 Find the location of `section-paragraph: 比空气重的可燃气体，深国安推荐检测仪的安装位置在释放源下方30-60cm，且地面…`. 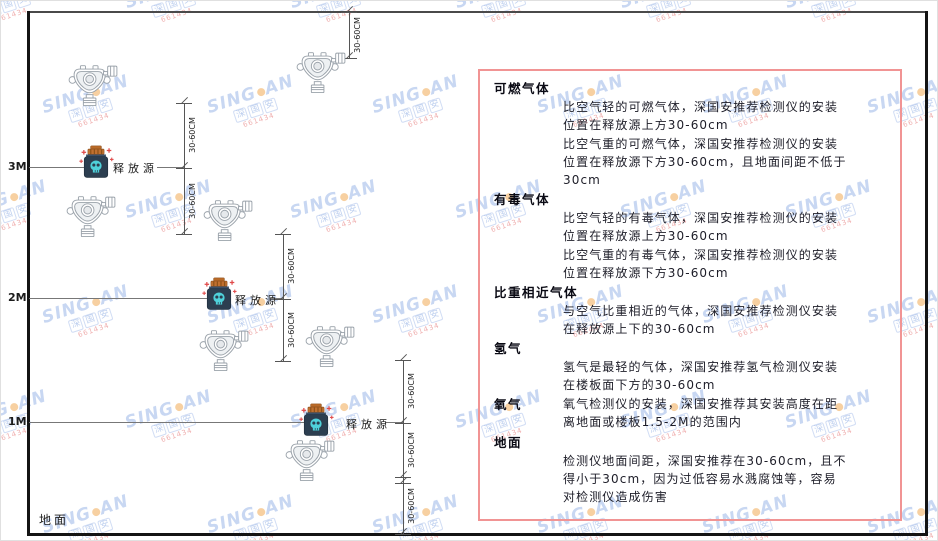

section-paragraph: 比空气重的可燃气体，深国安推荐检测仪的安装位置在释放源下方30-60cm，且地面… is located at coordinates (705, 162).